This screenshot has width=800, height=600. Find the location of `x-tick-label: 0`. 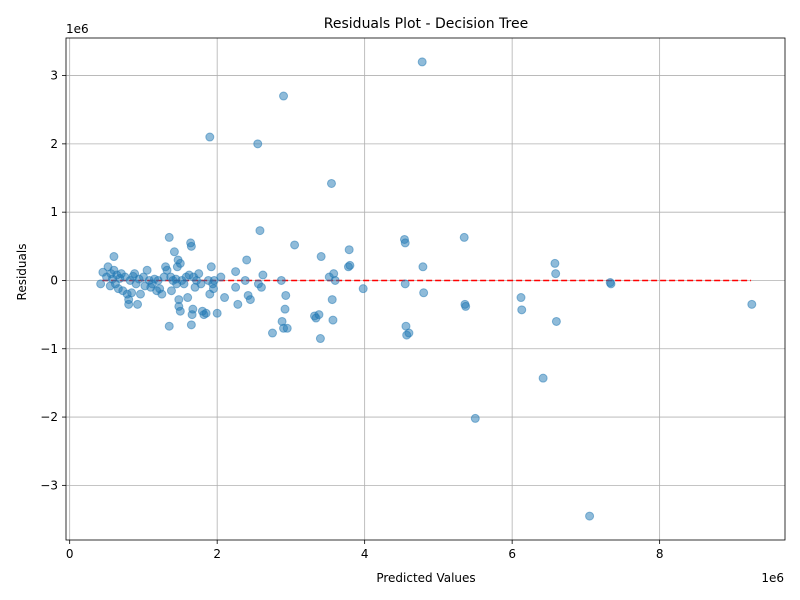

x-tick-label: 0 is located at coordinates (70, 554).